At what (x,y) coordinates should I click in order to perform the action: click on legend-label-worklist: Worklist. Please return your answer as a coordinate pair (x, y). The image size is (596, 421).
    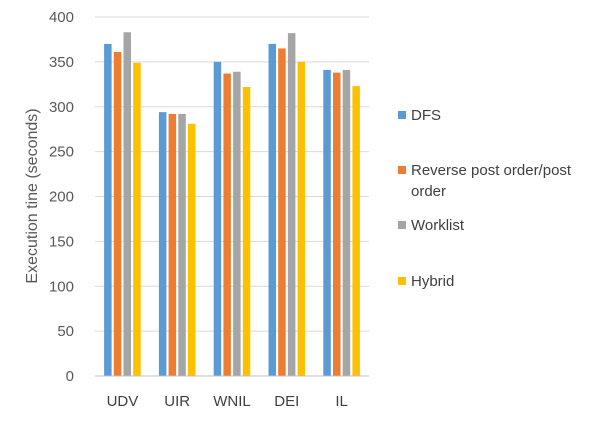
    Looking at the image, I should click on (438, 225).